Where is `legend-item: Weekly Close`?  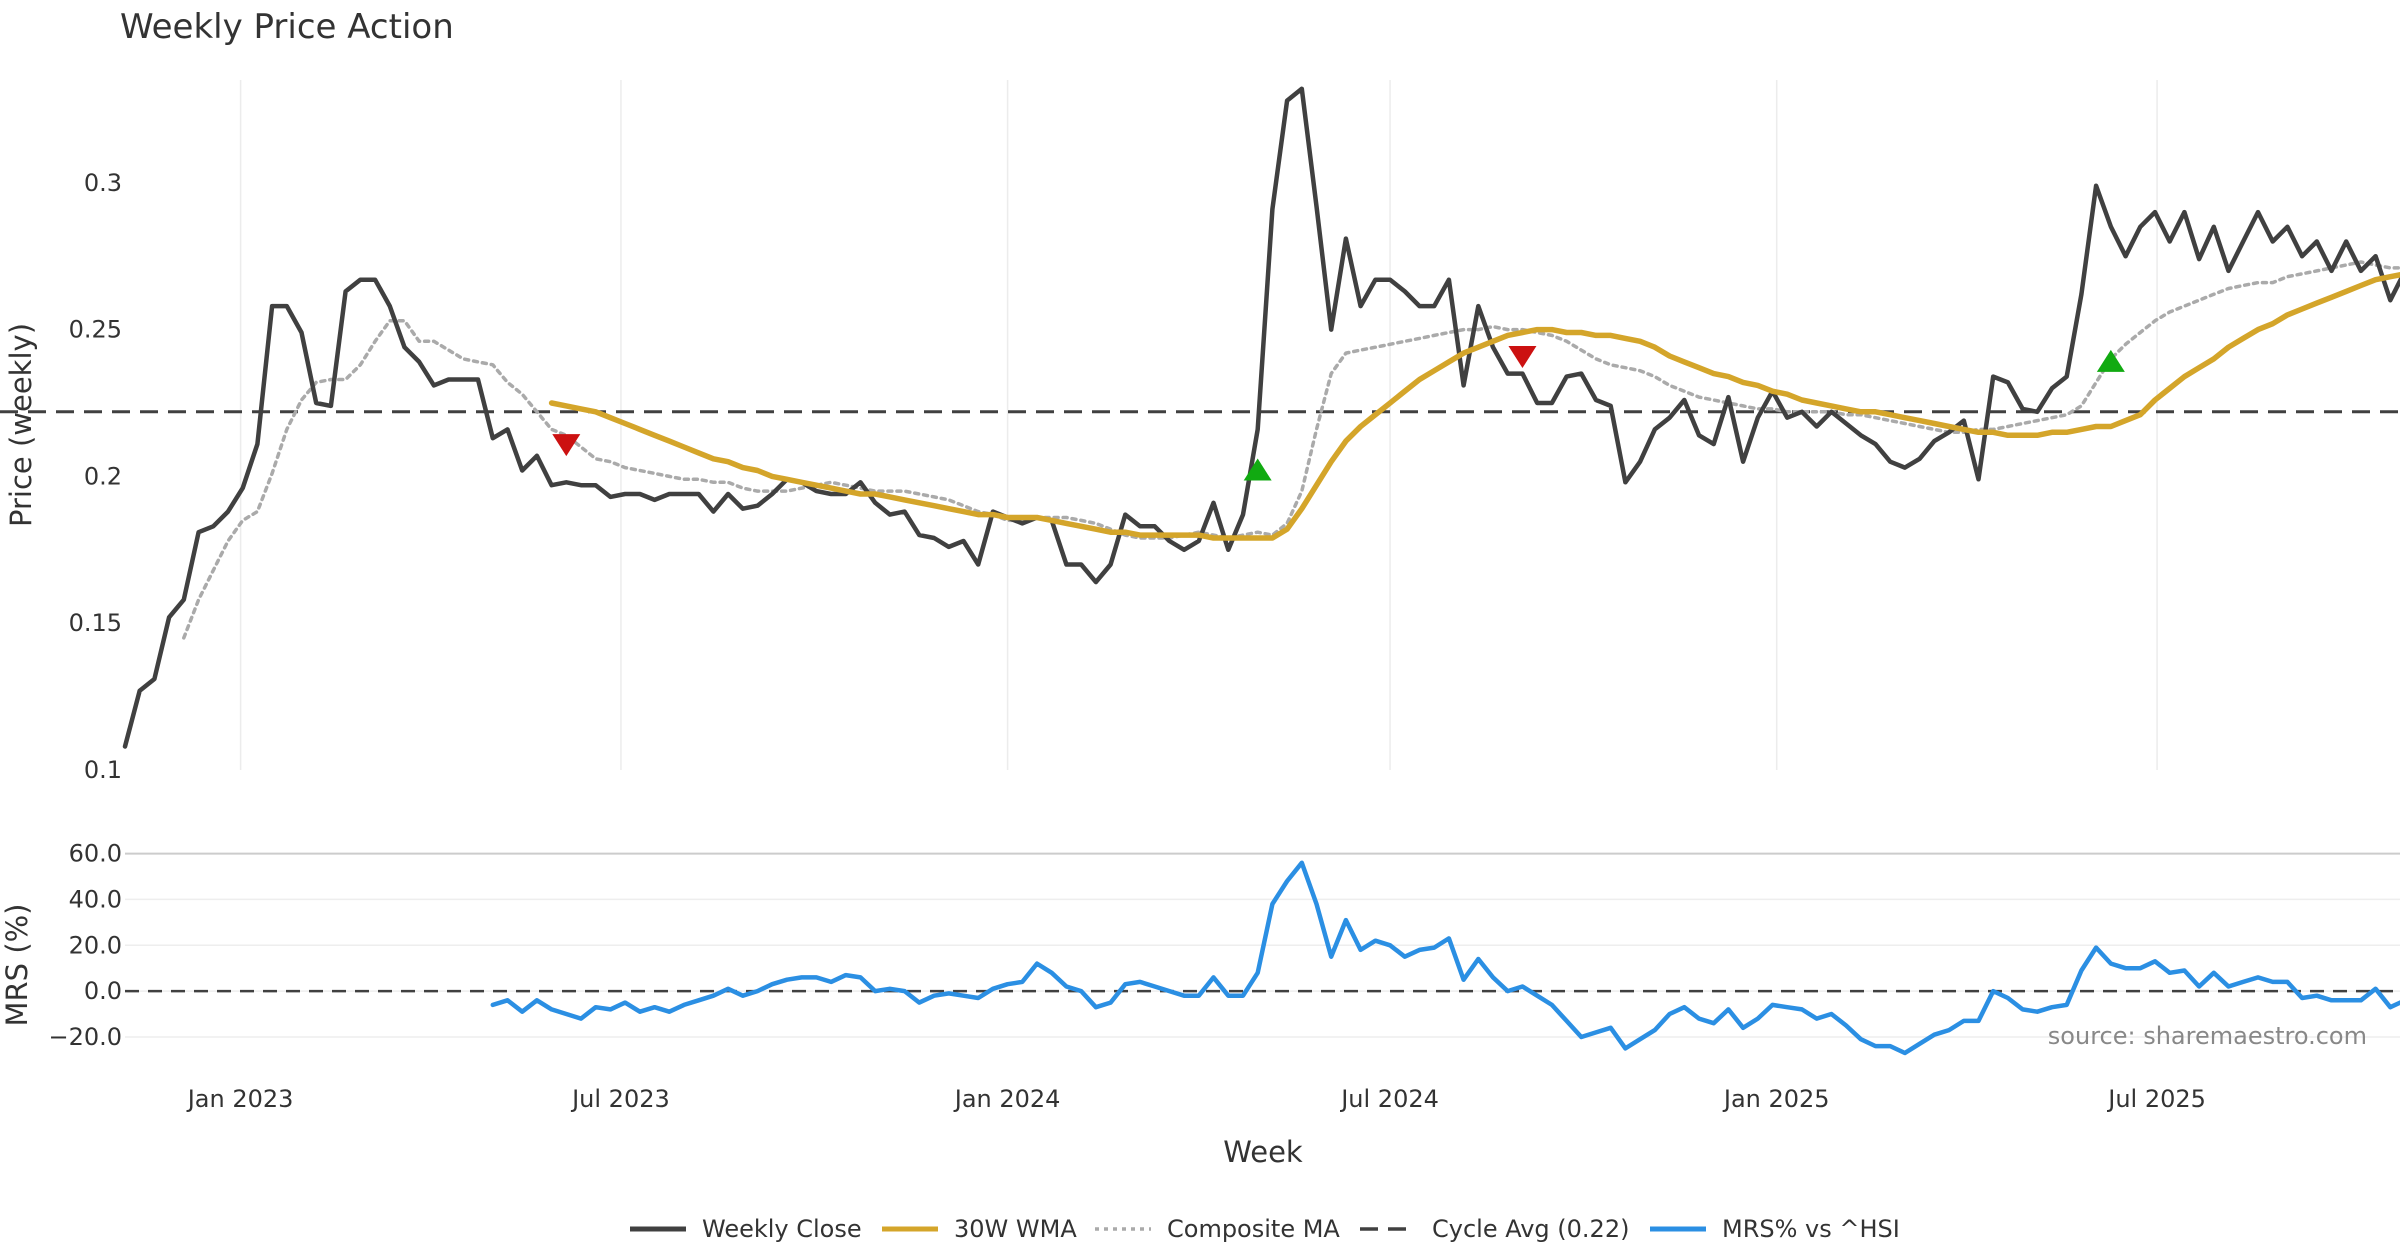
legend-item: Weekly Close is located at coordinates (746, 1229).